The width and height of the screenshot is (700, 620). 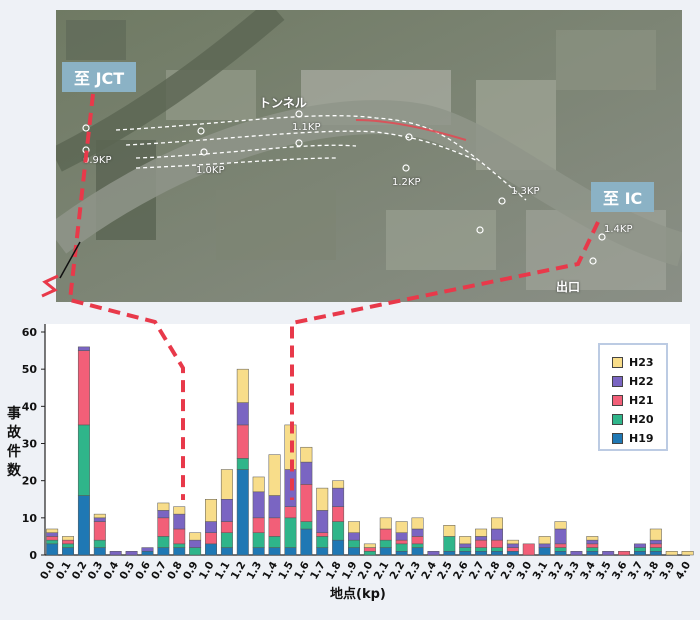 What do you see at coordinates (636, 571) in the screenshot?
I see `x-tick-label: 3.7` at bounding box center [636, 571].